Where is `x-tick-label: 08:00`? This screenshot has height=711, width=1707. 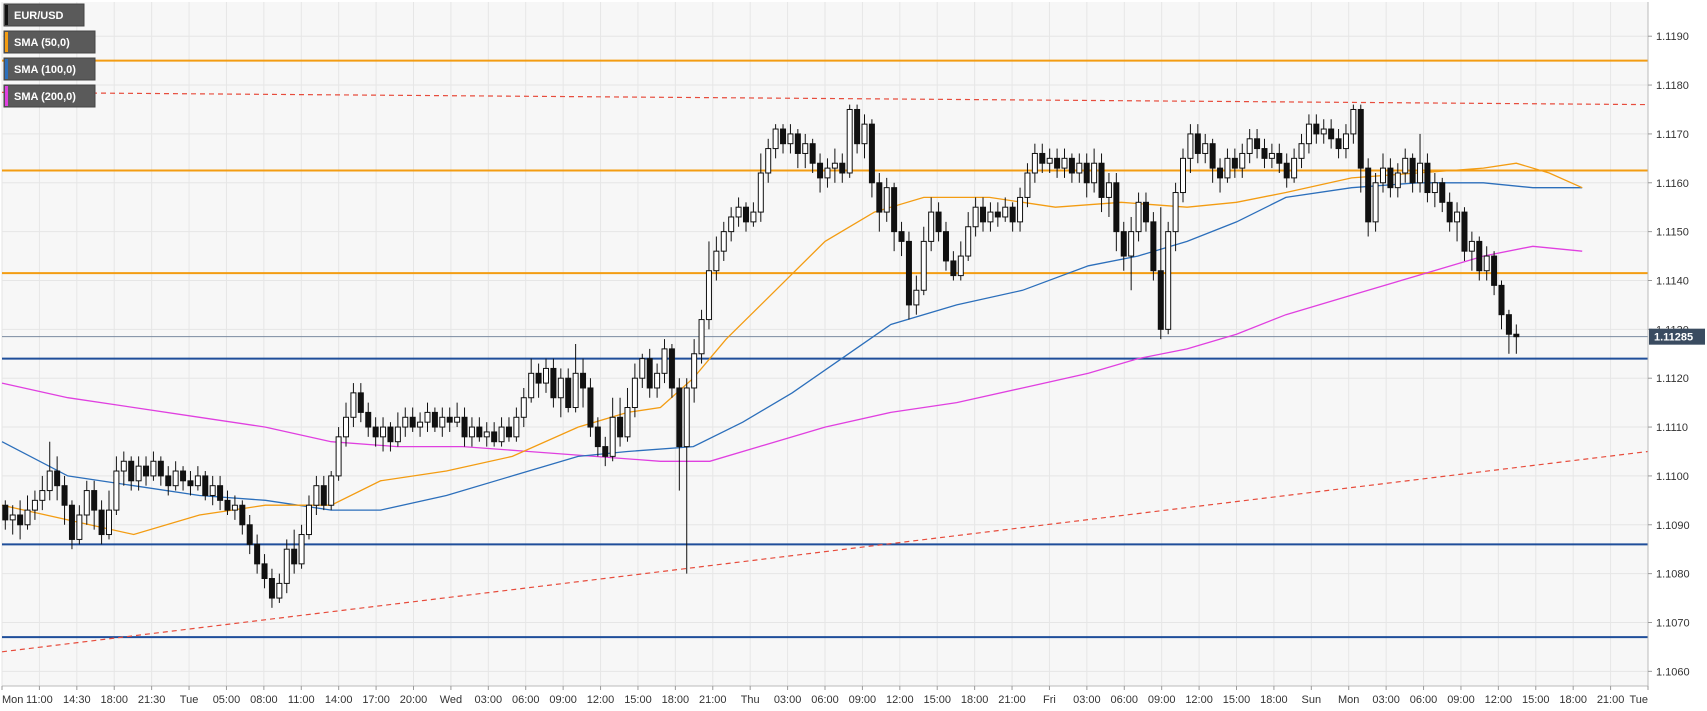 x-tick-label: 08:00 is located at coordinates (264, 700).